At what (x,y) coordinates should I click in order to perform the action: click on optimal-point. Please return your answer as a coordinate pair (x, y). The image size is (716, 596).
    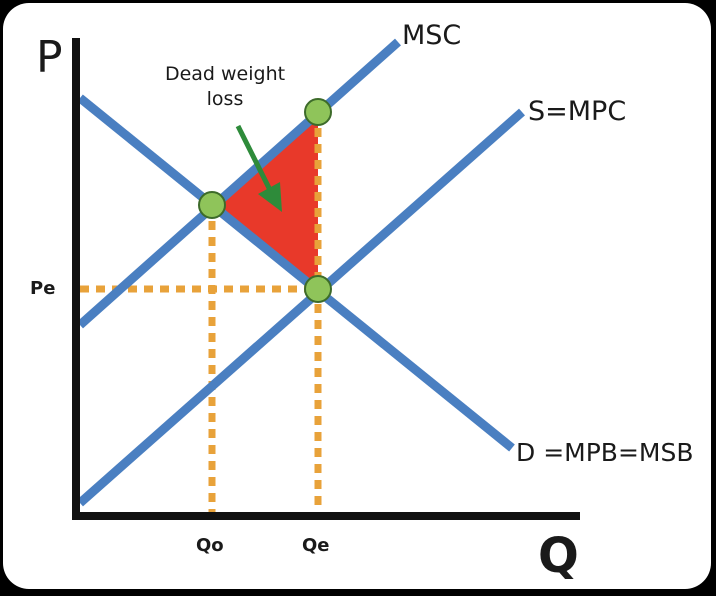
    Looking at the image, I should click on (212, 205).